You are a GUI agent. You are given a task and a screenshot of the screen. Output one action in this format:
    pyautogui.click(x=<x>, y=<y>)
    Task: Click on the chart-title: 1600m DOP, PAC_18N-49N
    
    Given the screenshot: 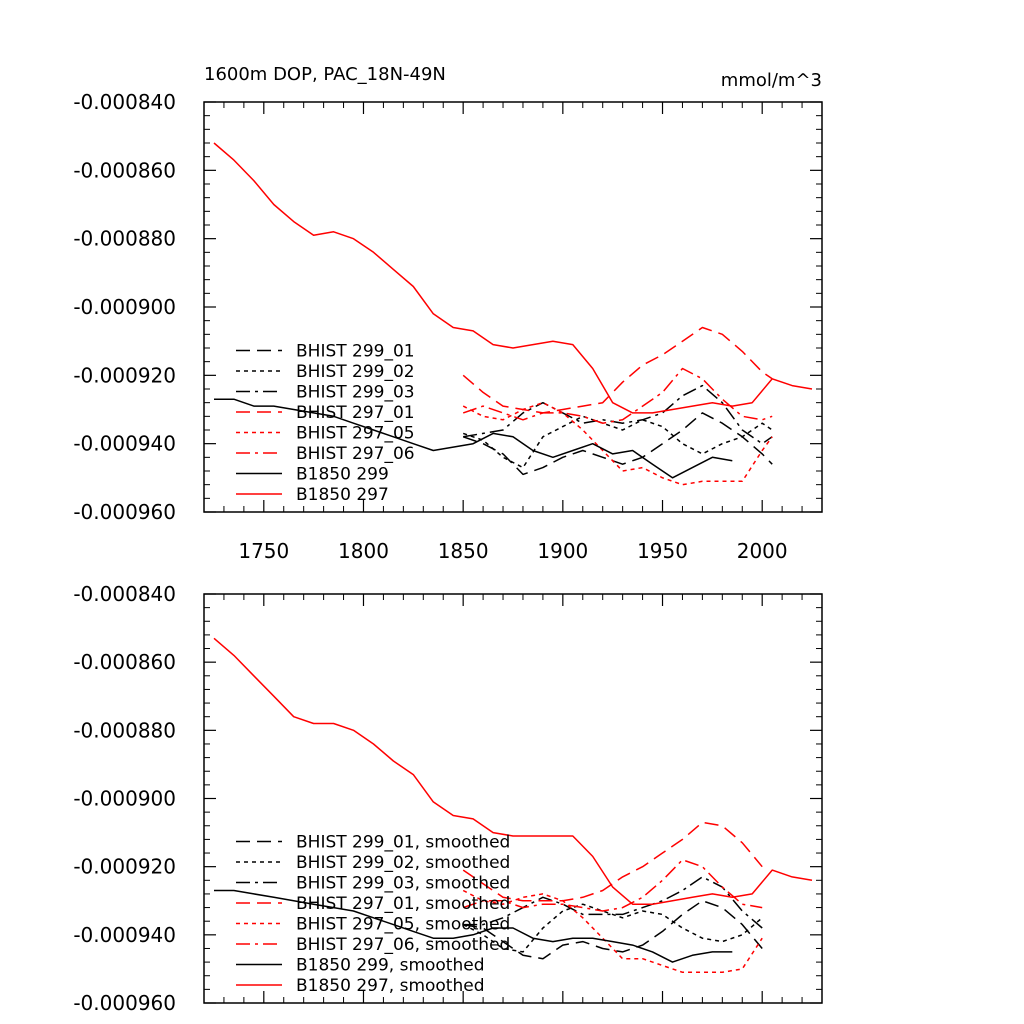 What is the action you would take?
    pyautogui.click(x=325, y=74)
    